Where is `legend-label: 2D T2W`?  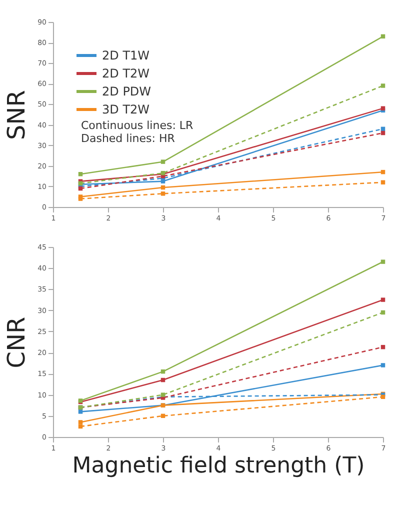 legend-label: 2D T2W is located at coordinates (126, 73).